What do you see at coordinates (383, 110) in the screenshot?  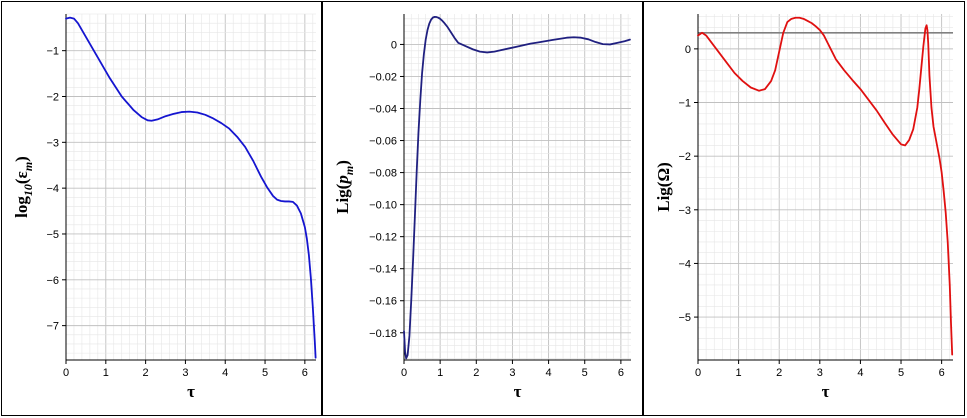 I see `y-tick-label: −0.04` at bounding box center [383, 110].